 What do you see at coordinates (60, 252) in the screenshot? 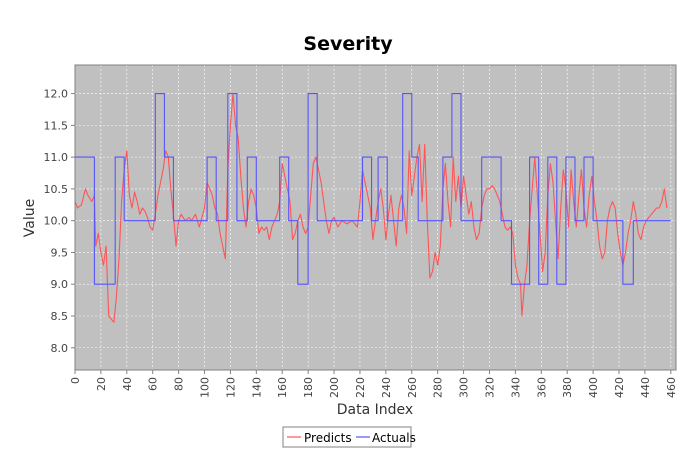
I see `y-tick-label: 9.5` at bounding box center [60, 252].